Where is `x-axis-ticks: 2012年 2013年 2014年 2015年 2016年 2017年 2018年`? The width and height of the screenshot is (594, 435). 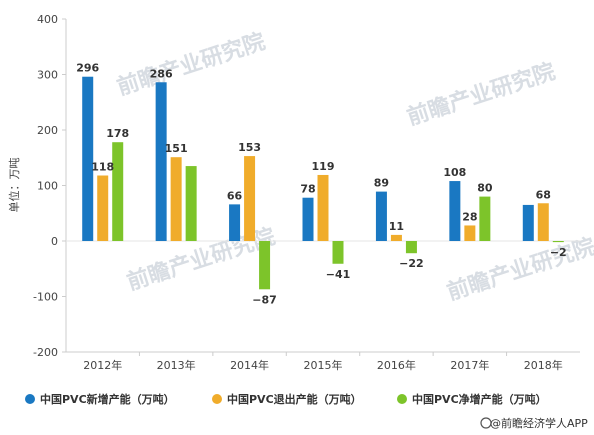
x-axis-ticks: 2012年 2013年 2014年 2015年 2016年 2017年 2018年 is located at coordinates (323, 362).